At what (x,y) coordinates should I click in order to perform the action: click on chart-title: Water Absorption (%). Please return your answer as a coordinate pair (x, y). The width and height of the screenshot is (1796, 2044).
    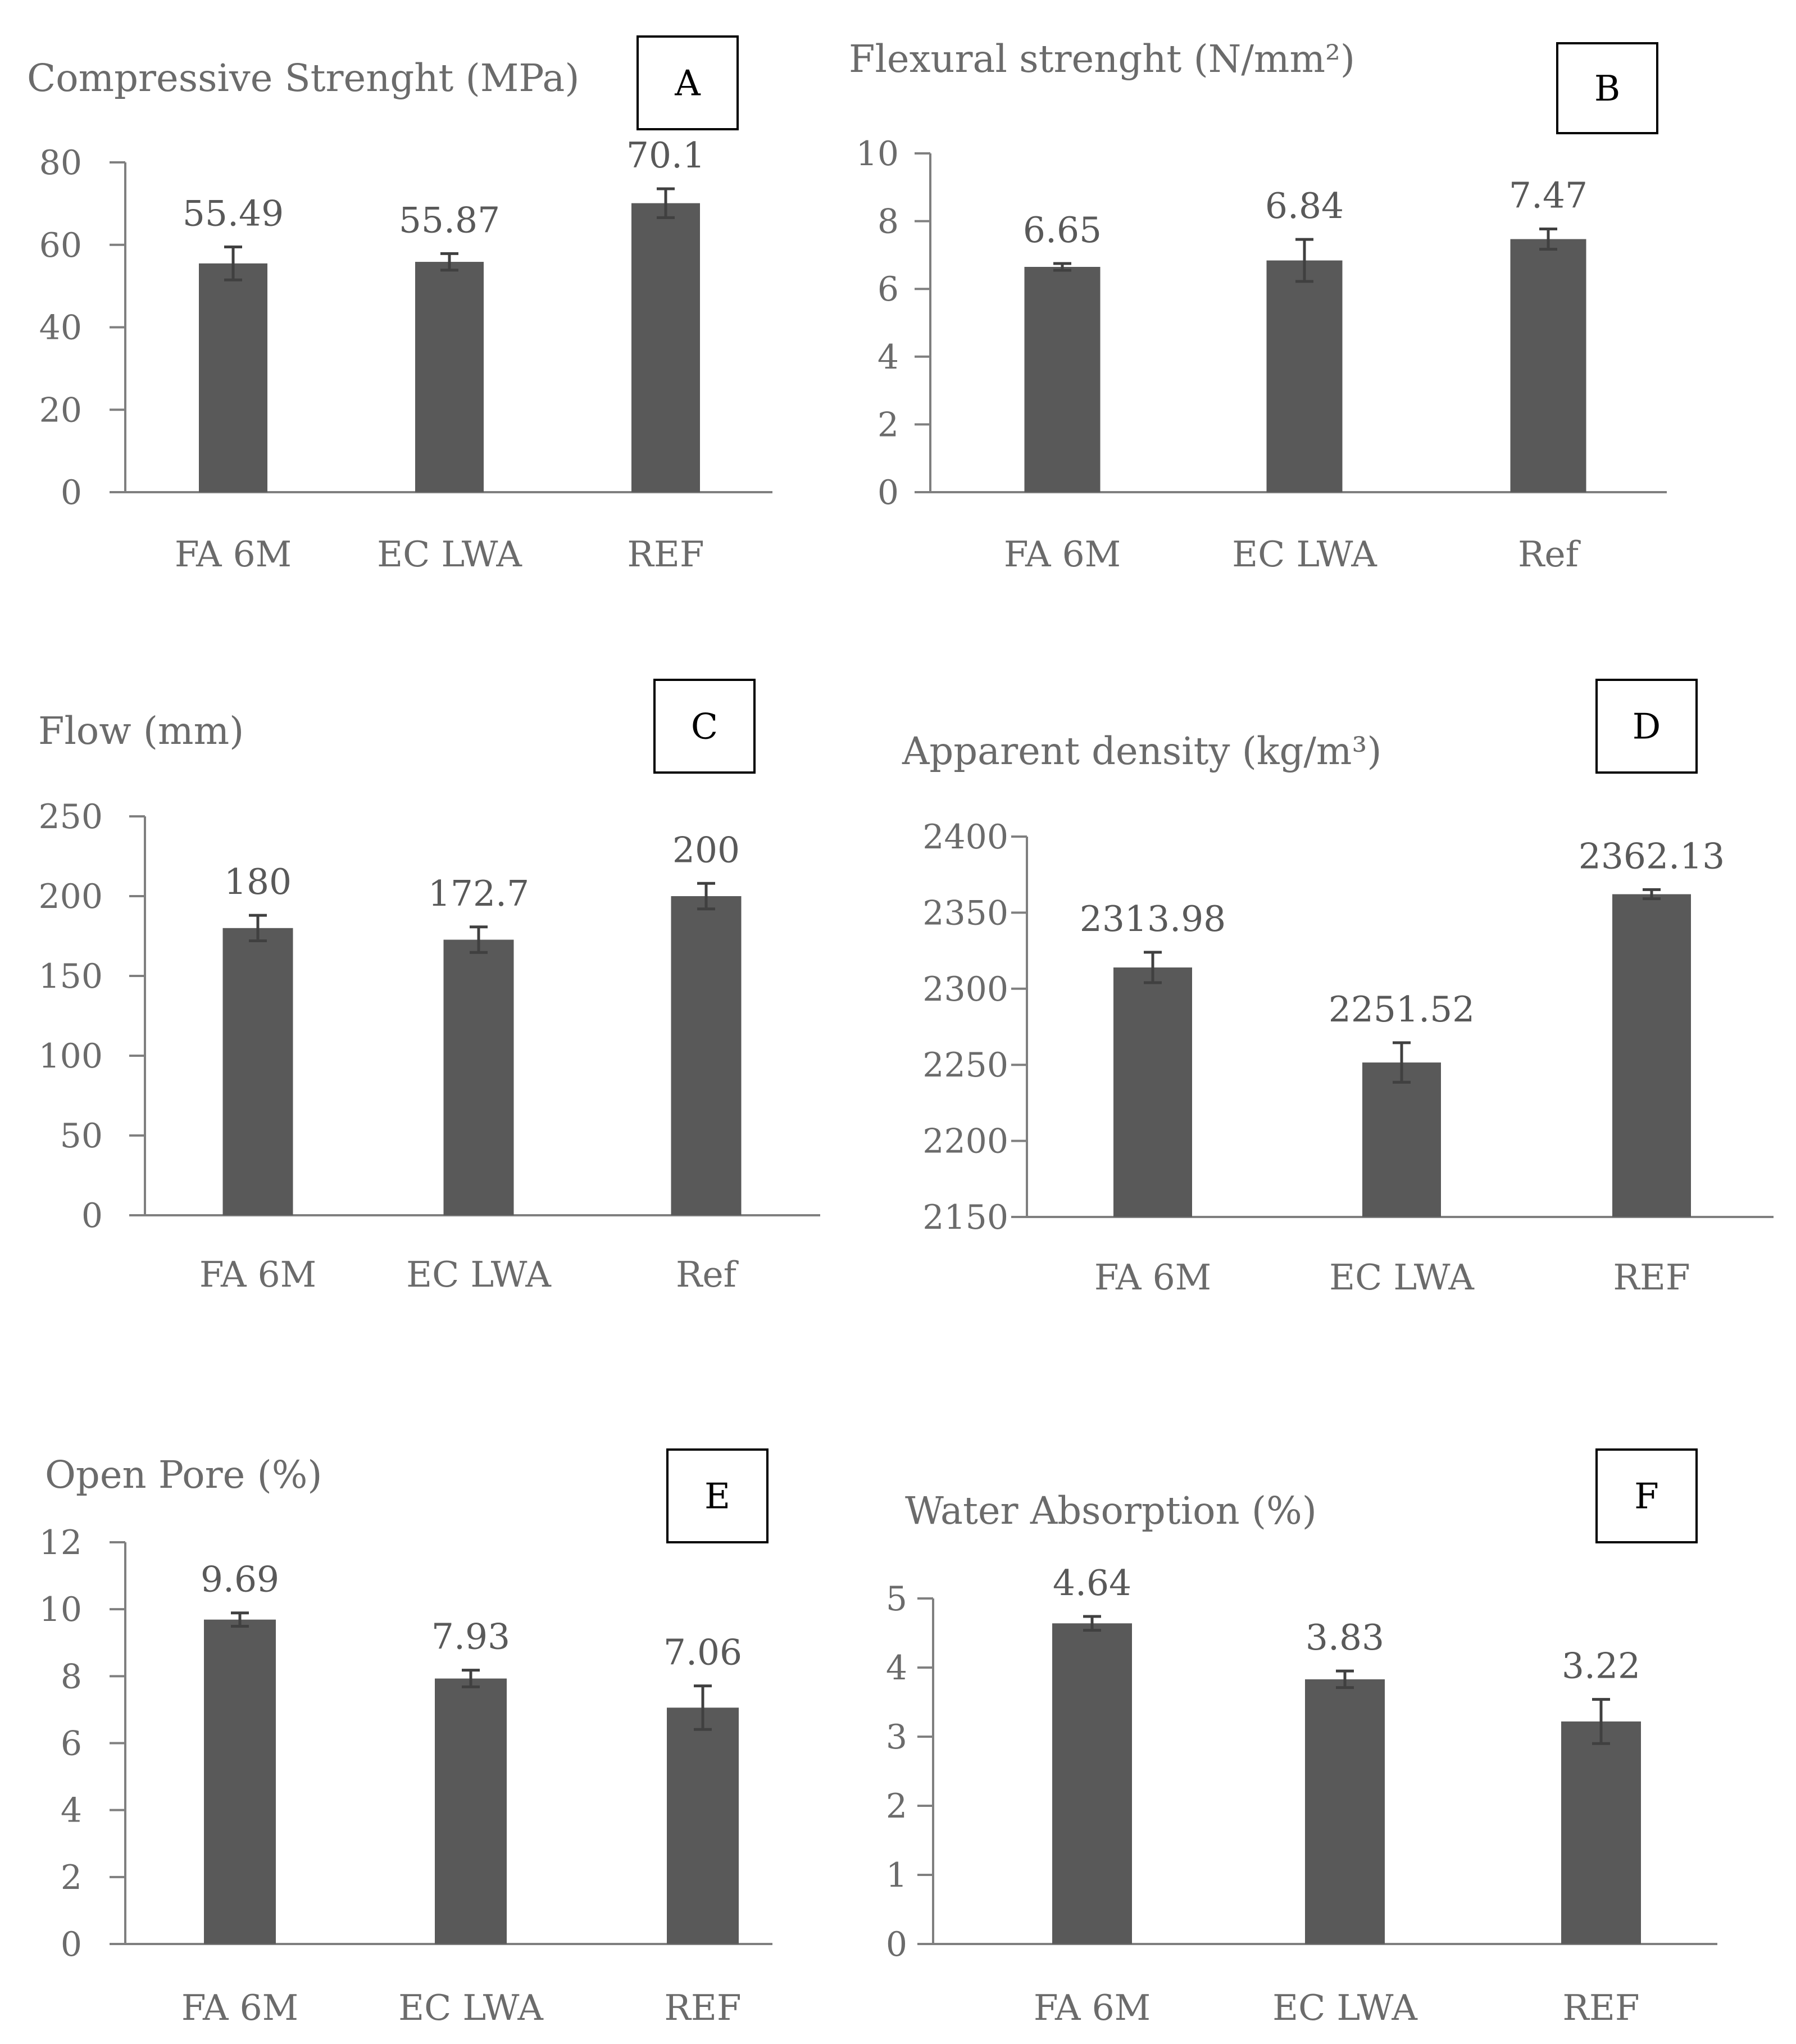
    Looking at the image, I should click on (1111, 1511).